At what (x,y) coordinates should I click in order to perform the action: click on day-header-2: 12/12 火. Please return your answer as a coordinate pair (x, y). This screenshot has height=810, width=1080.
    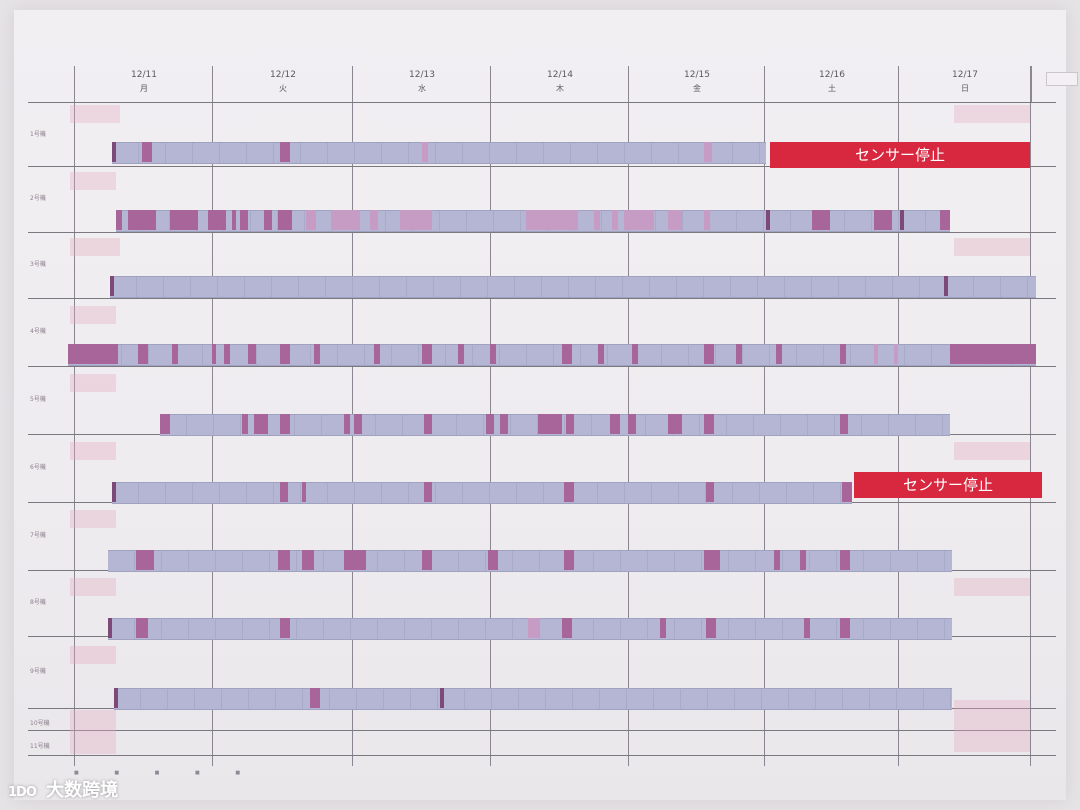
    Looking at the image, I should click on (282, 84).